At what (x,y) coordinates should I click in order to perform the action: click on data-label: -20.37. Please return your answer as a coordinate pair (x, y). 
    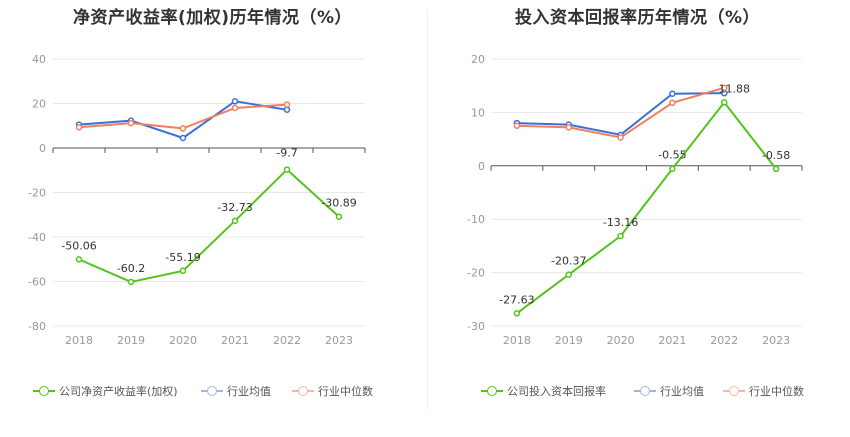
    Looking at the image, I should click on (568, 261).